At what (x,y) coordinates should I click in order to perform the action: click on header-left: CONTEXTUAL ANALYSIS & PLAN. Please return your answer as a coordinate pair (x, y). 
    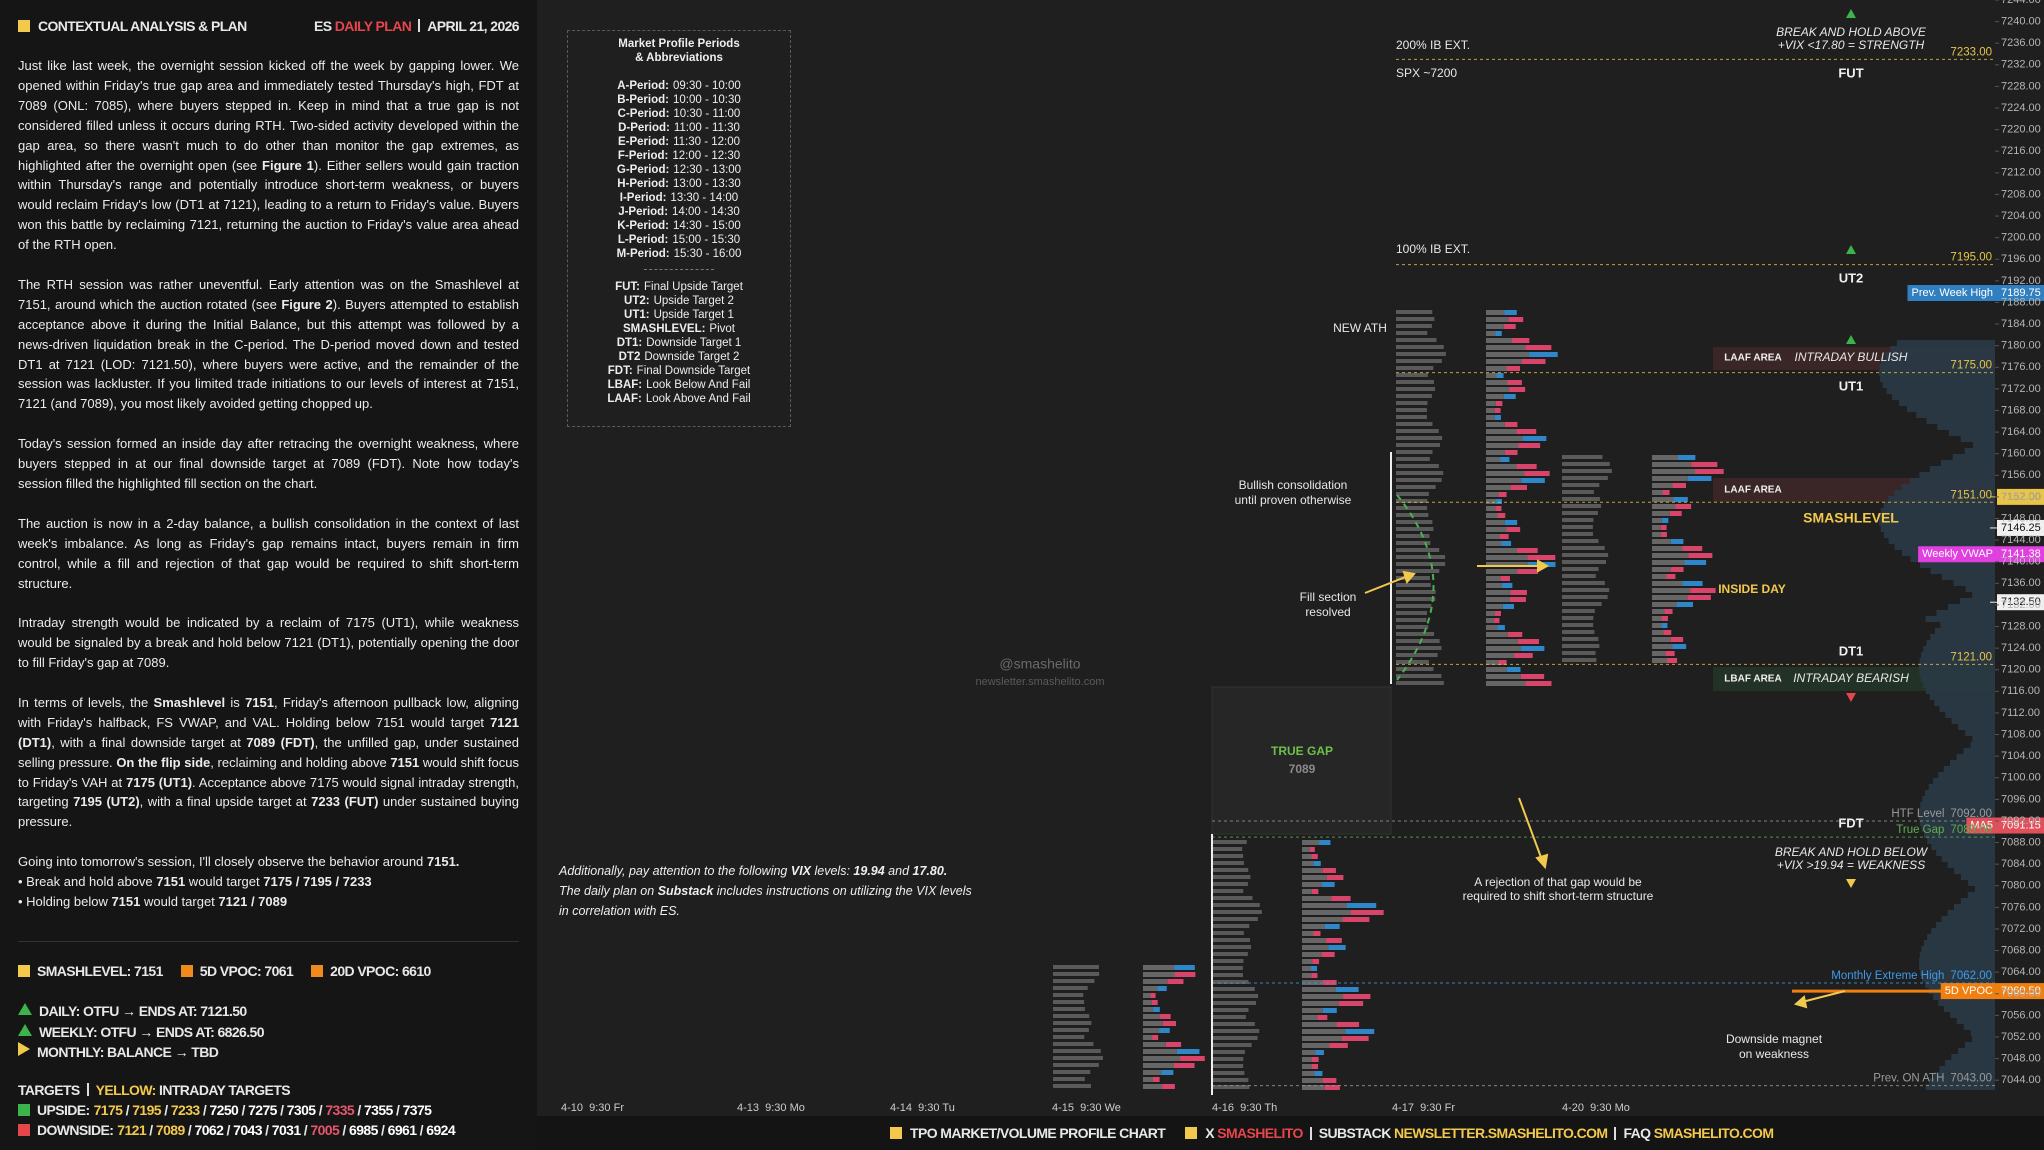
    Looking at the image, I should click on (132, 26).